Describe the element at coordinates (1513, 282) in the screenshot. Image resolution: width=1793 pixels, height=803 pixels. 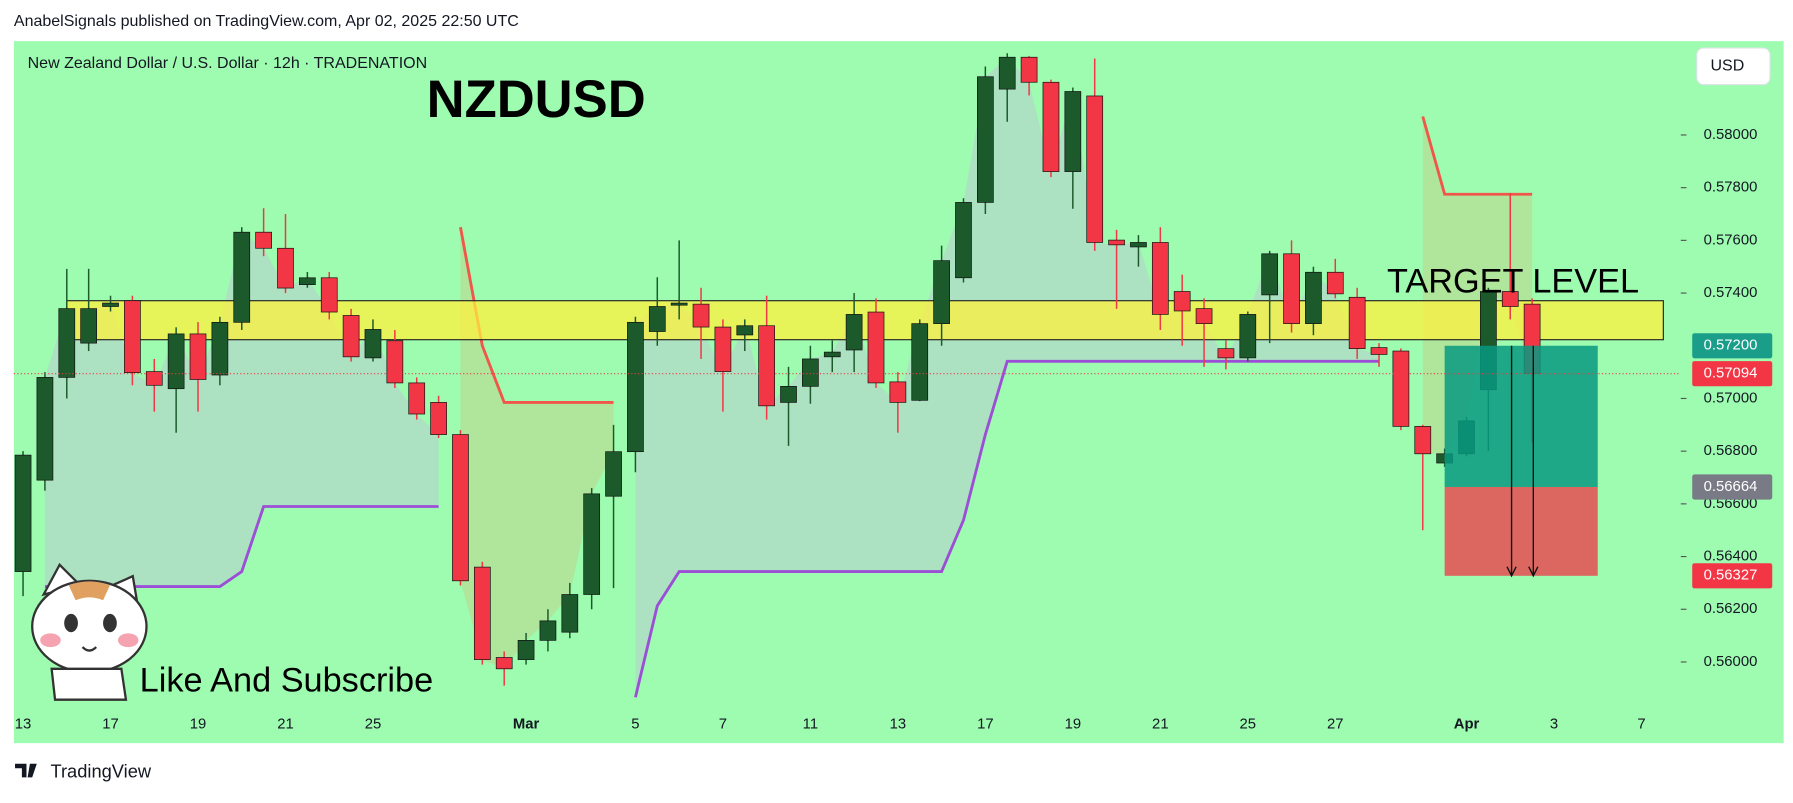
I see `zone-label: TARGET LEVEL` at that location.